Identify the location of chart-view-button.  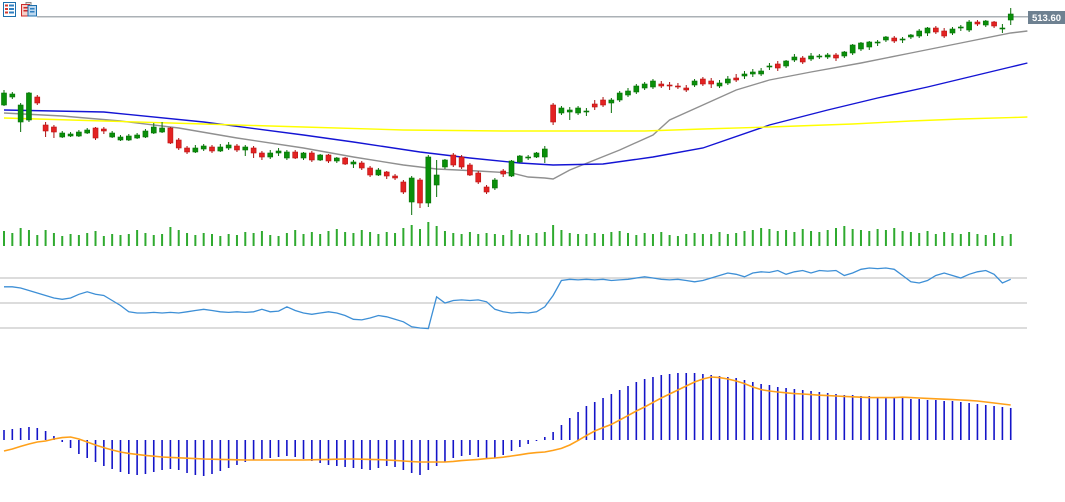
(29, 9).